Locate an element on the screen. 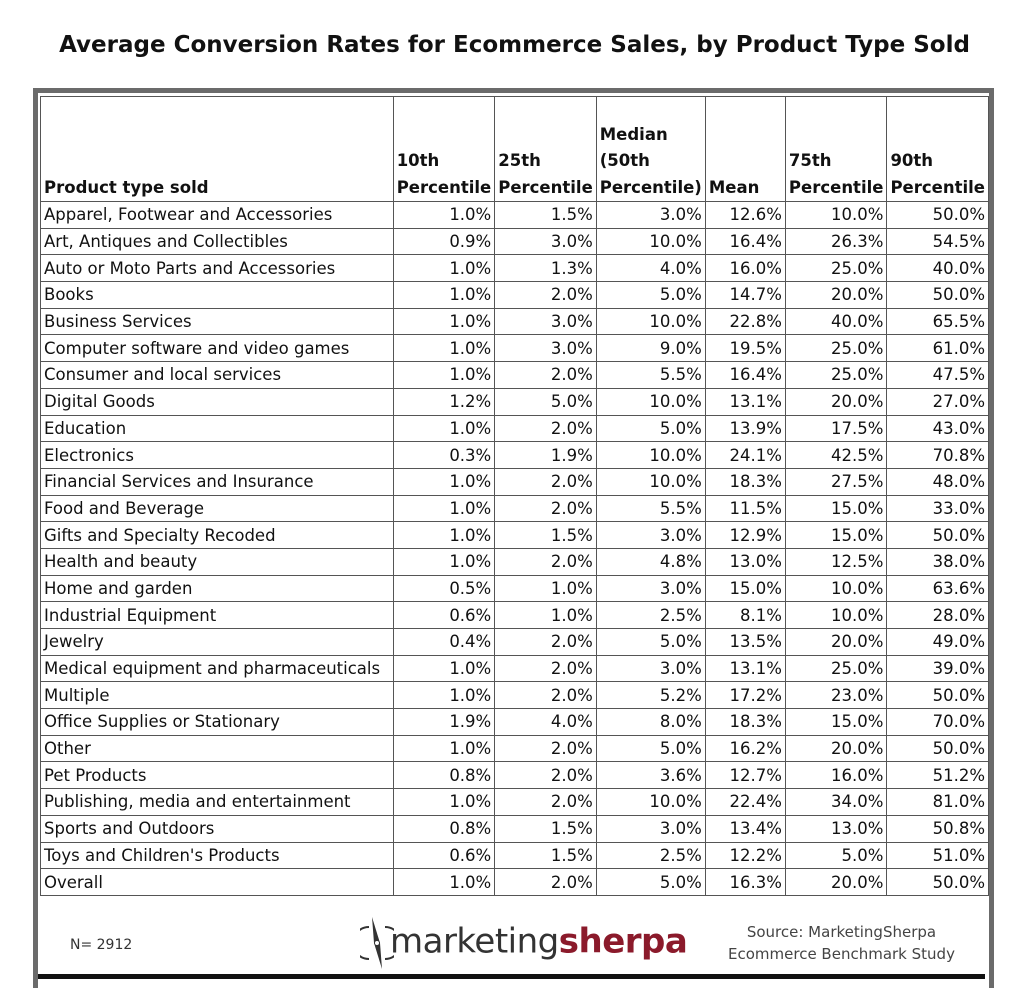 The width and height of the screenshot is (1029, 988). value-cell: 24.1% is located at coordinates (745, 455).